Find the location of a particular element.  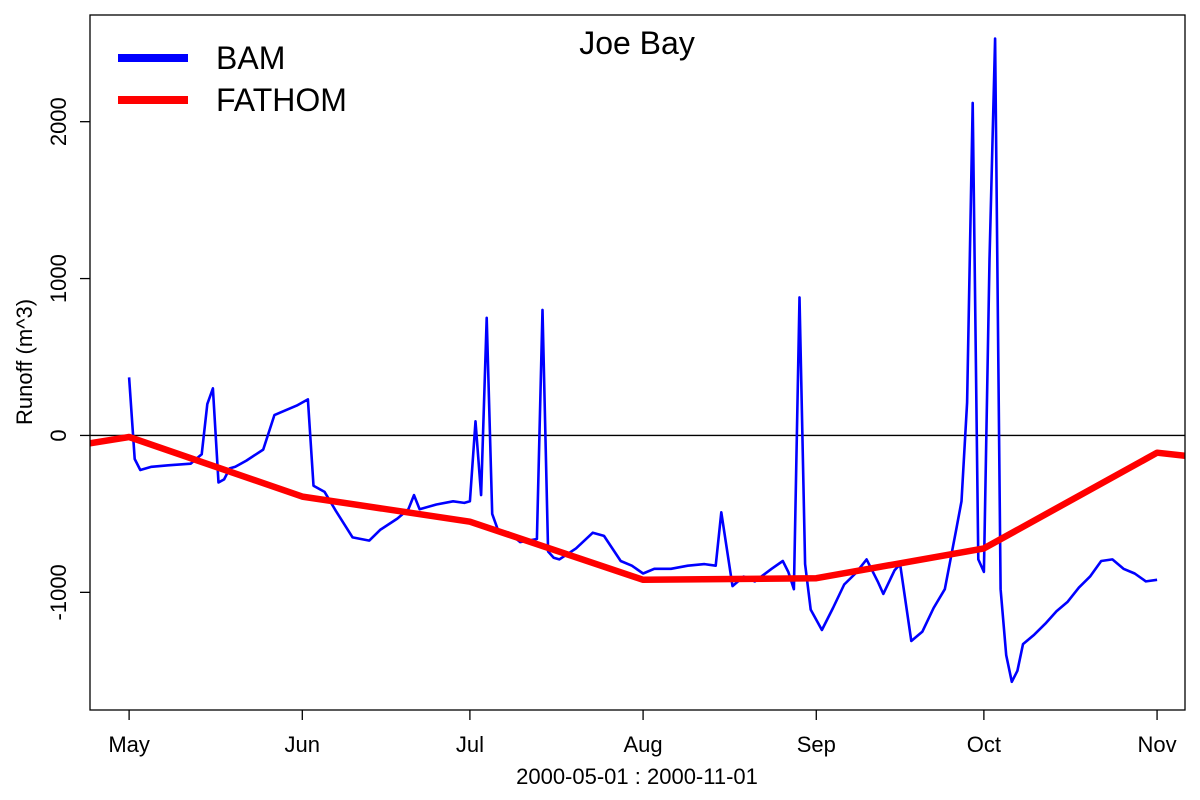

x-tick-label-nov: Nov is located at coordinates (1157, 744).